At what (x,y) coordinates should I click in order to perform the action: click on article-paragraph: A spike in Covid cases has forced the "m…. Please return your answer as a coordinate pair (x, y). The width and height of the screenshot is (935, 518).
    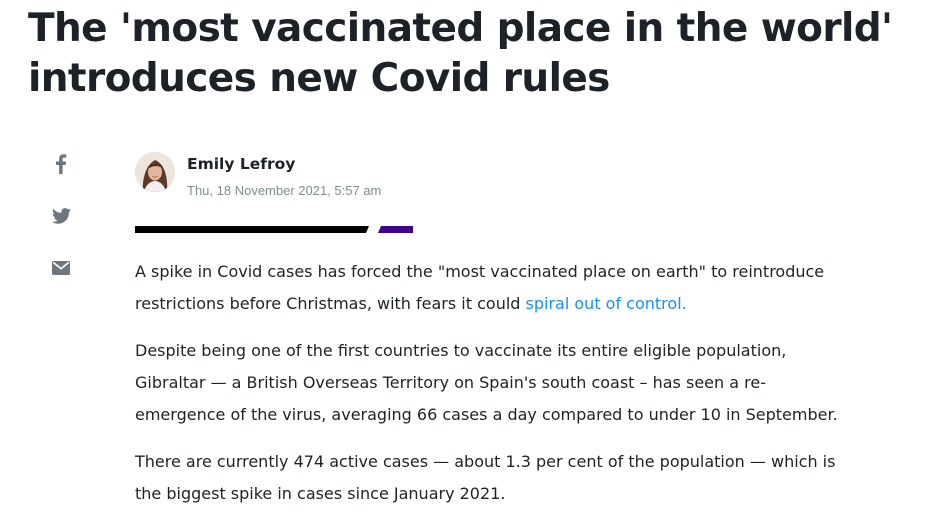
    Looking at the image, I should click on (495, 288).